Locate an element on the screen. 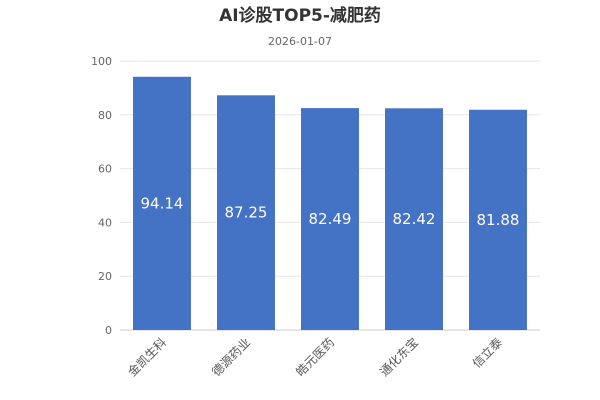  category-label: 金凯生科 is located at coordinates (147, 357).